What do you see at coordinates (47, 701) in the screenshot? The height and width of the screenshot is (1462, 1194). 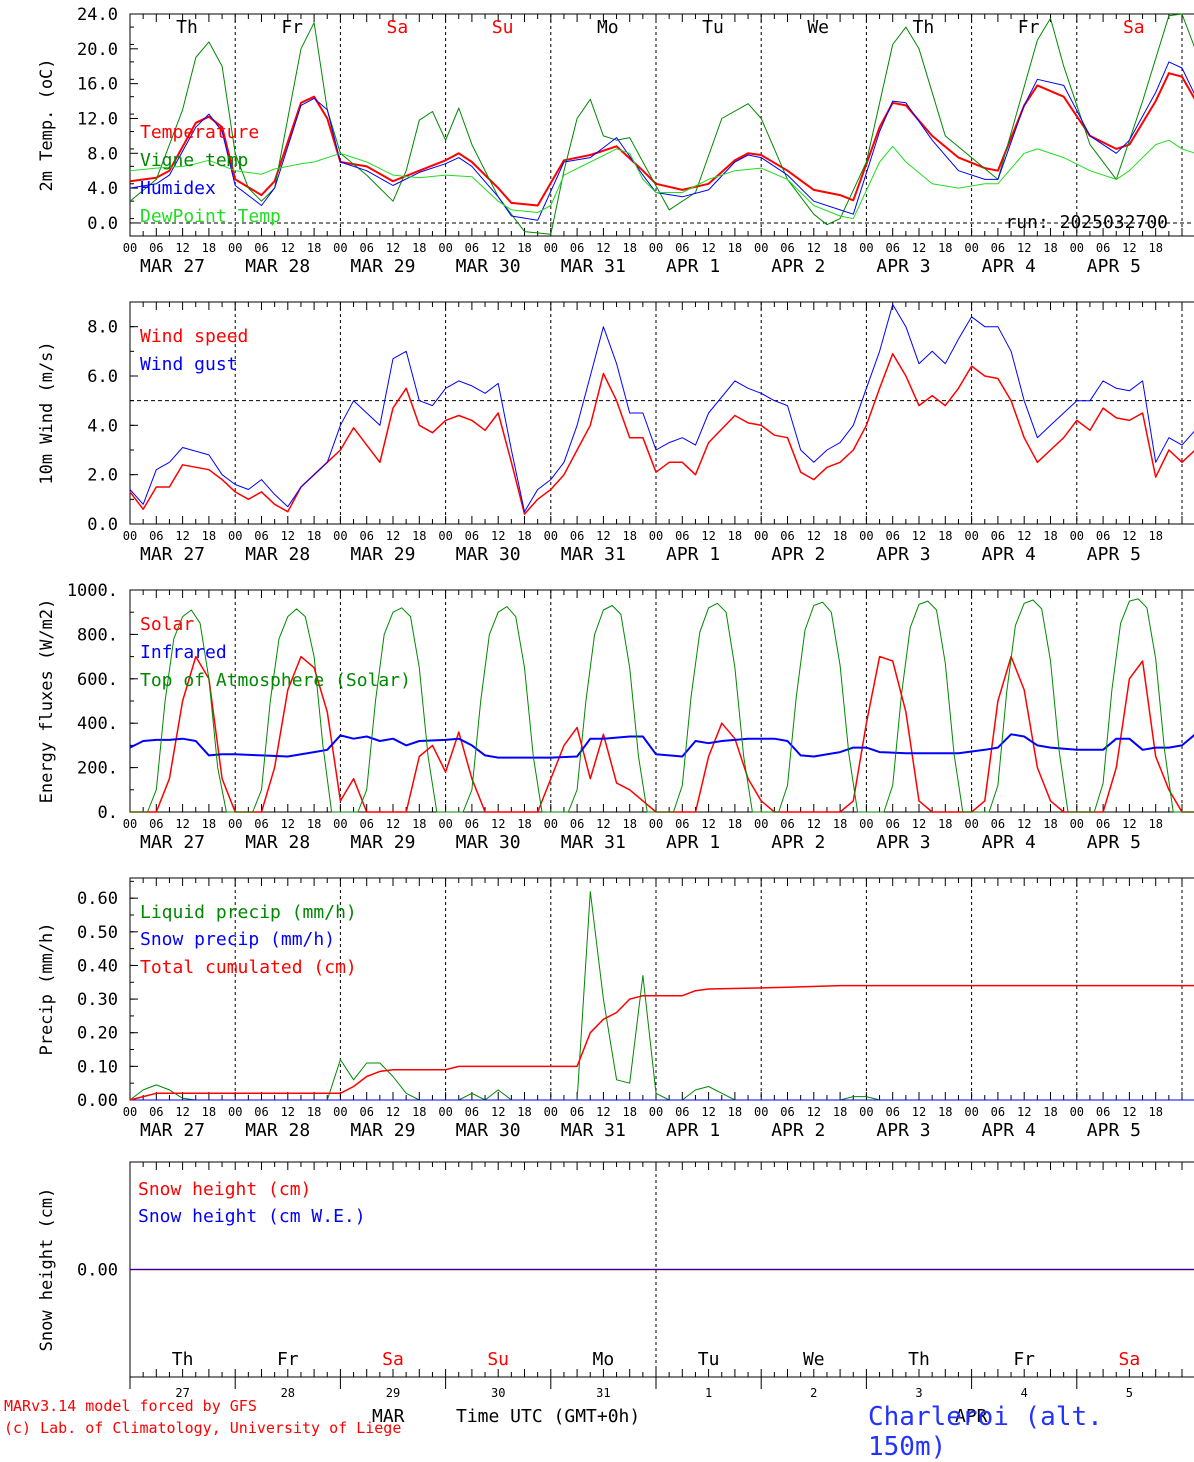 I see `y-axis-label: Energy fluxes (W/m2)` at bounding box center [47, 701].